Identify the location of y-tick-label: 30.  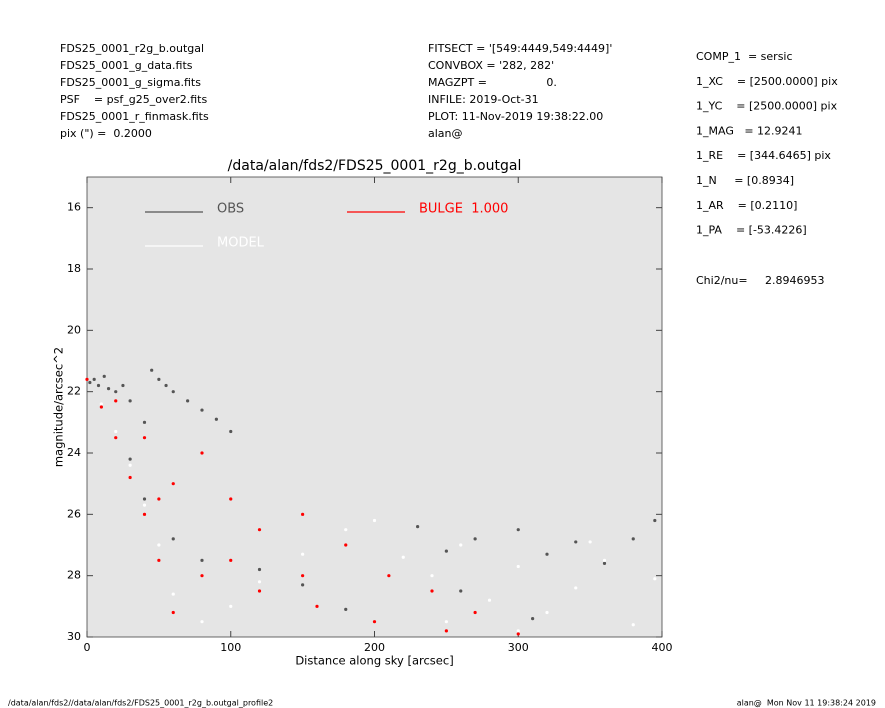
(74, 636).